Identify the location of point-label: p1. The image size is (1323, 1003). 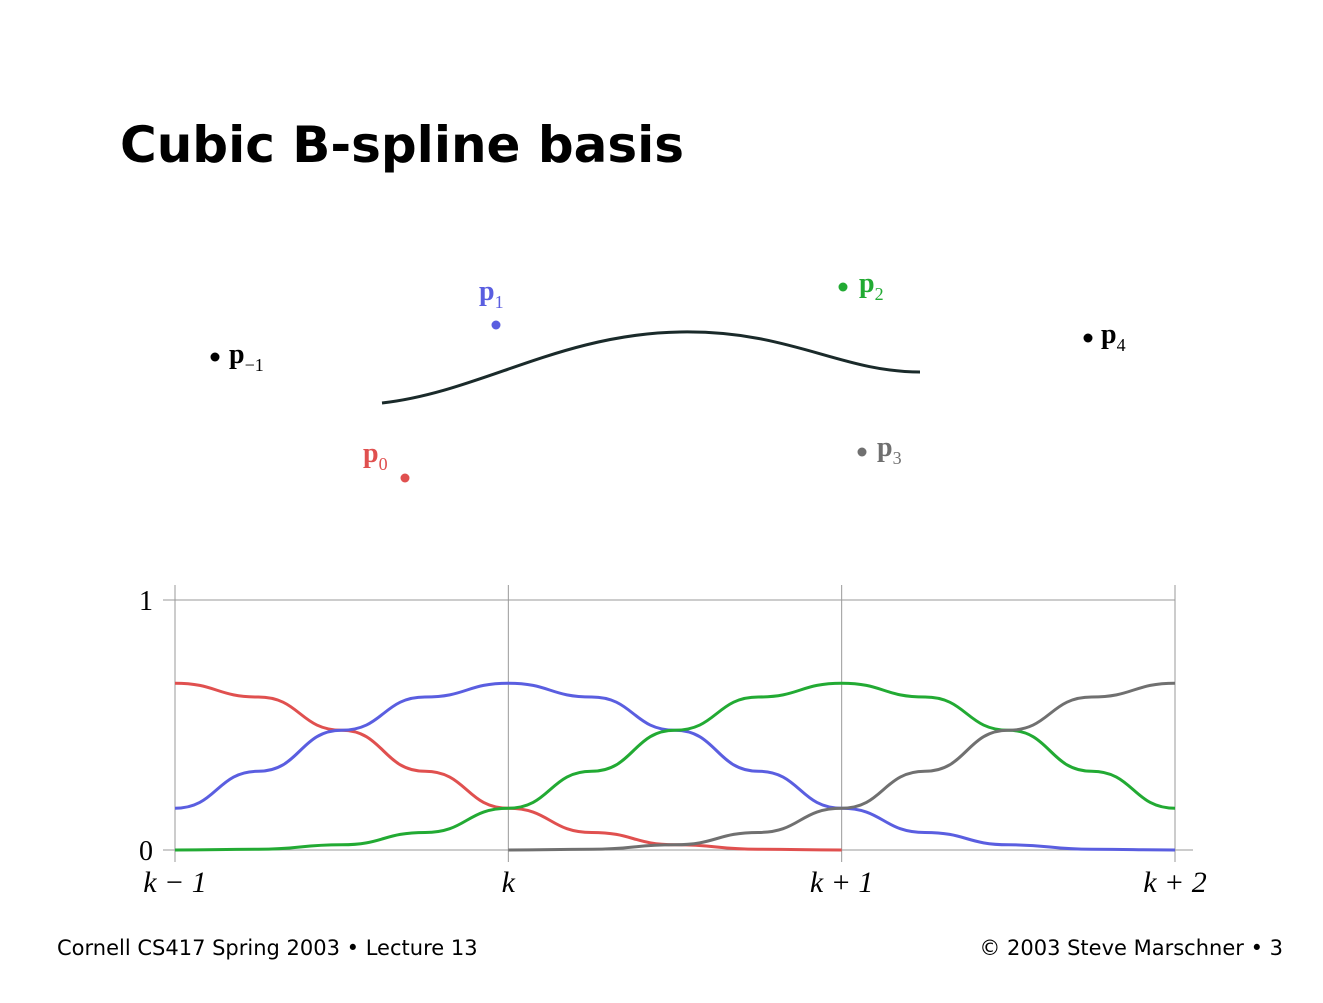
(491, 294).